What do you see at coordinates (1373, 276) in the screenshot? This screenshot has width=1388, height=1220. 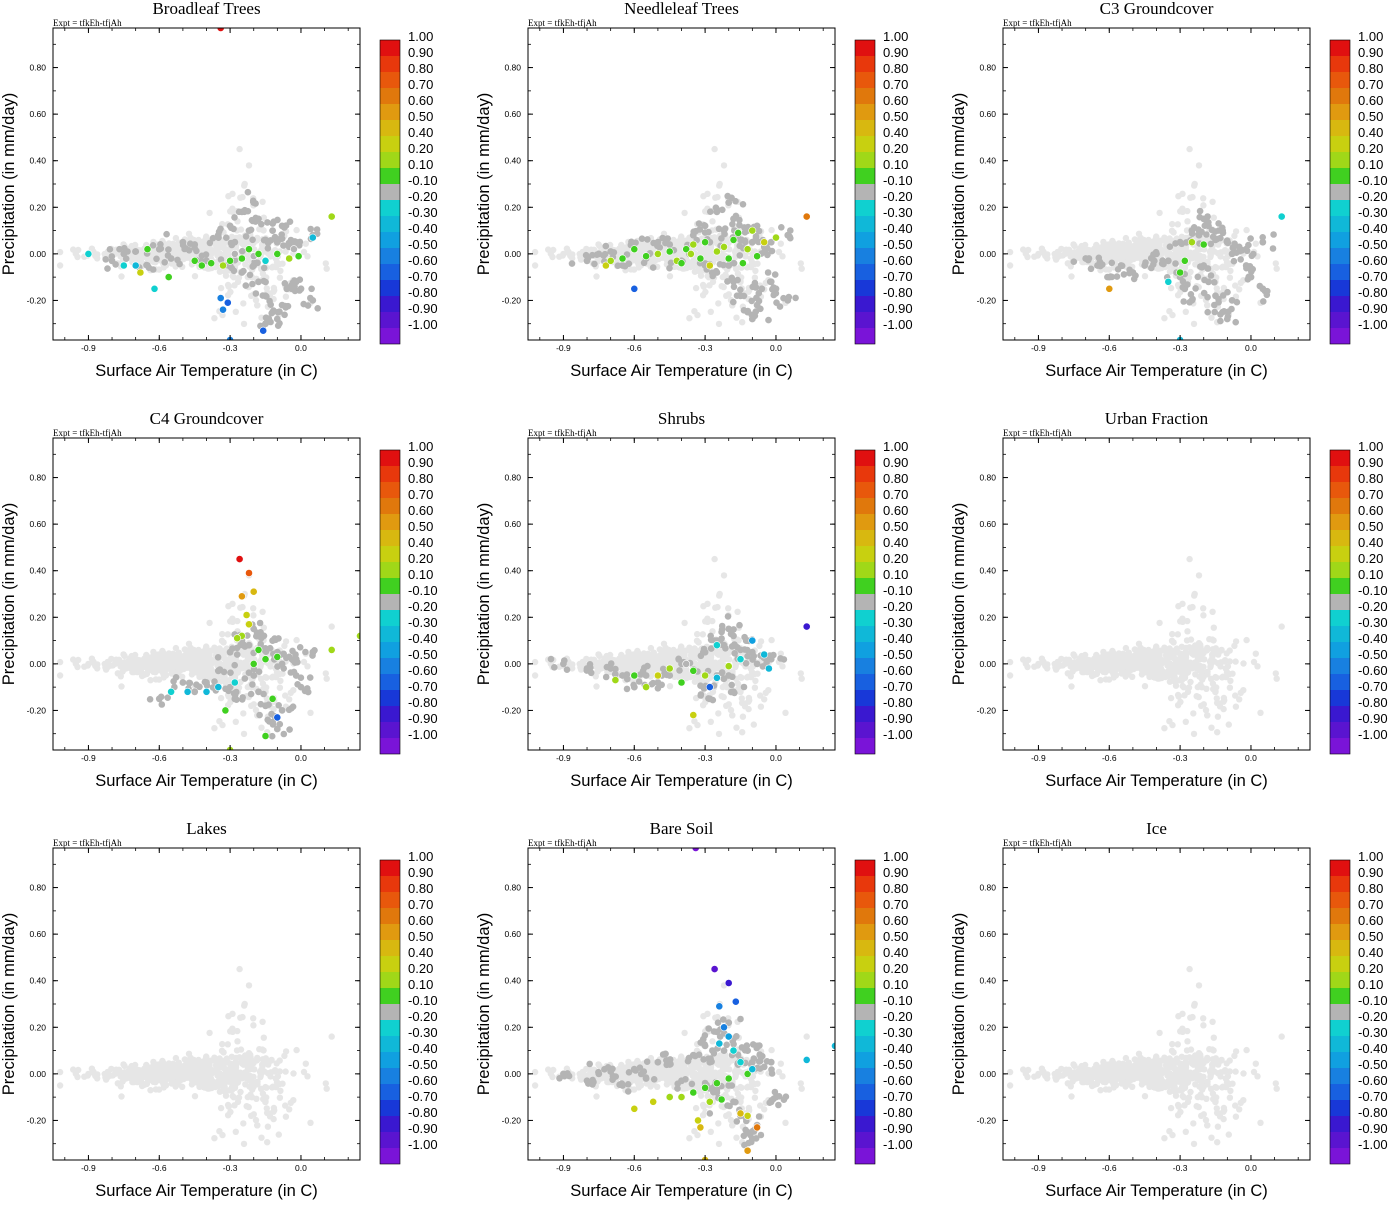 I see `colorbar-label: -0.70` at bounding box center [1373, 276].